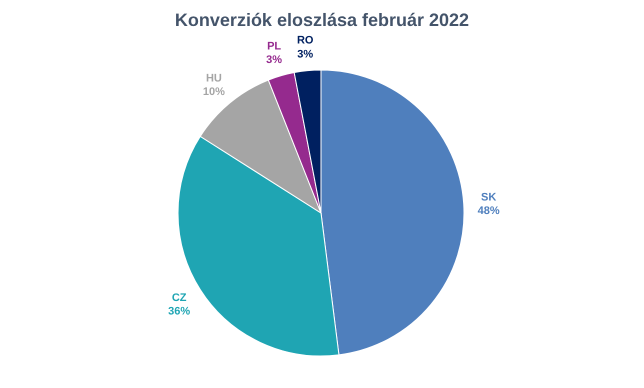 This screenshot has width=644, height=388. I want to click on slice-label: CZ, so click(179, 298).